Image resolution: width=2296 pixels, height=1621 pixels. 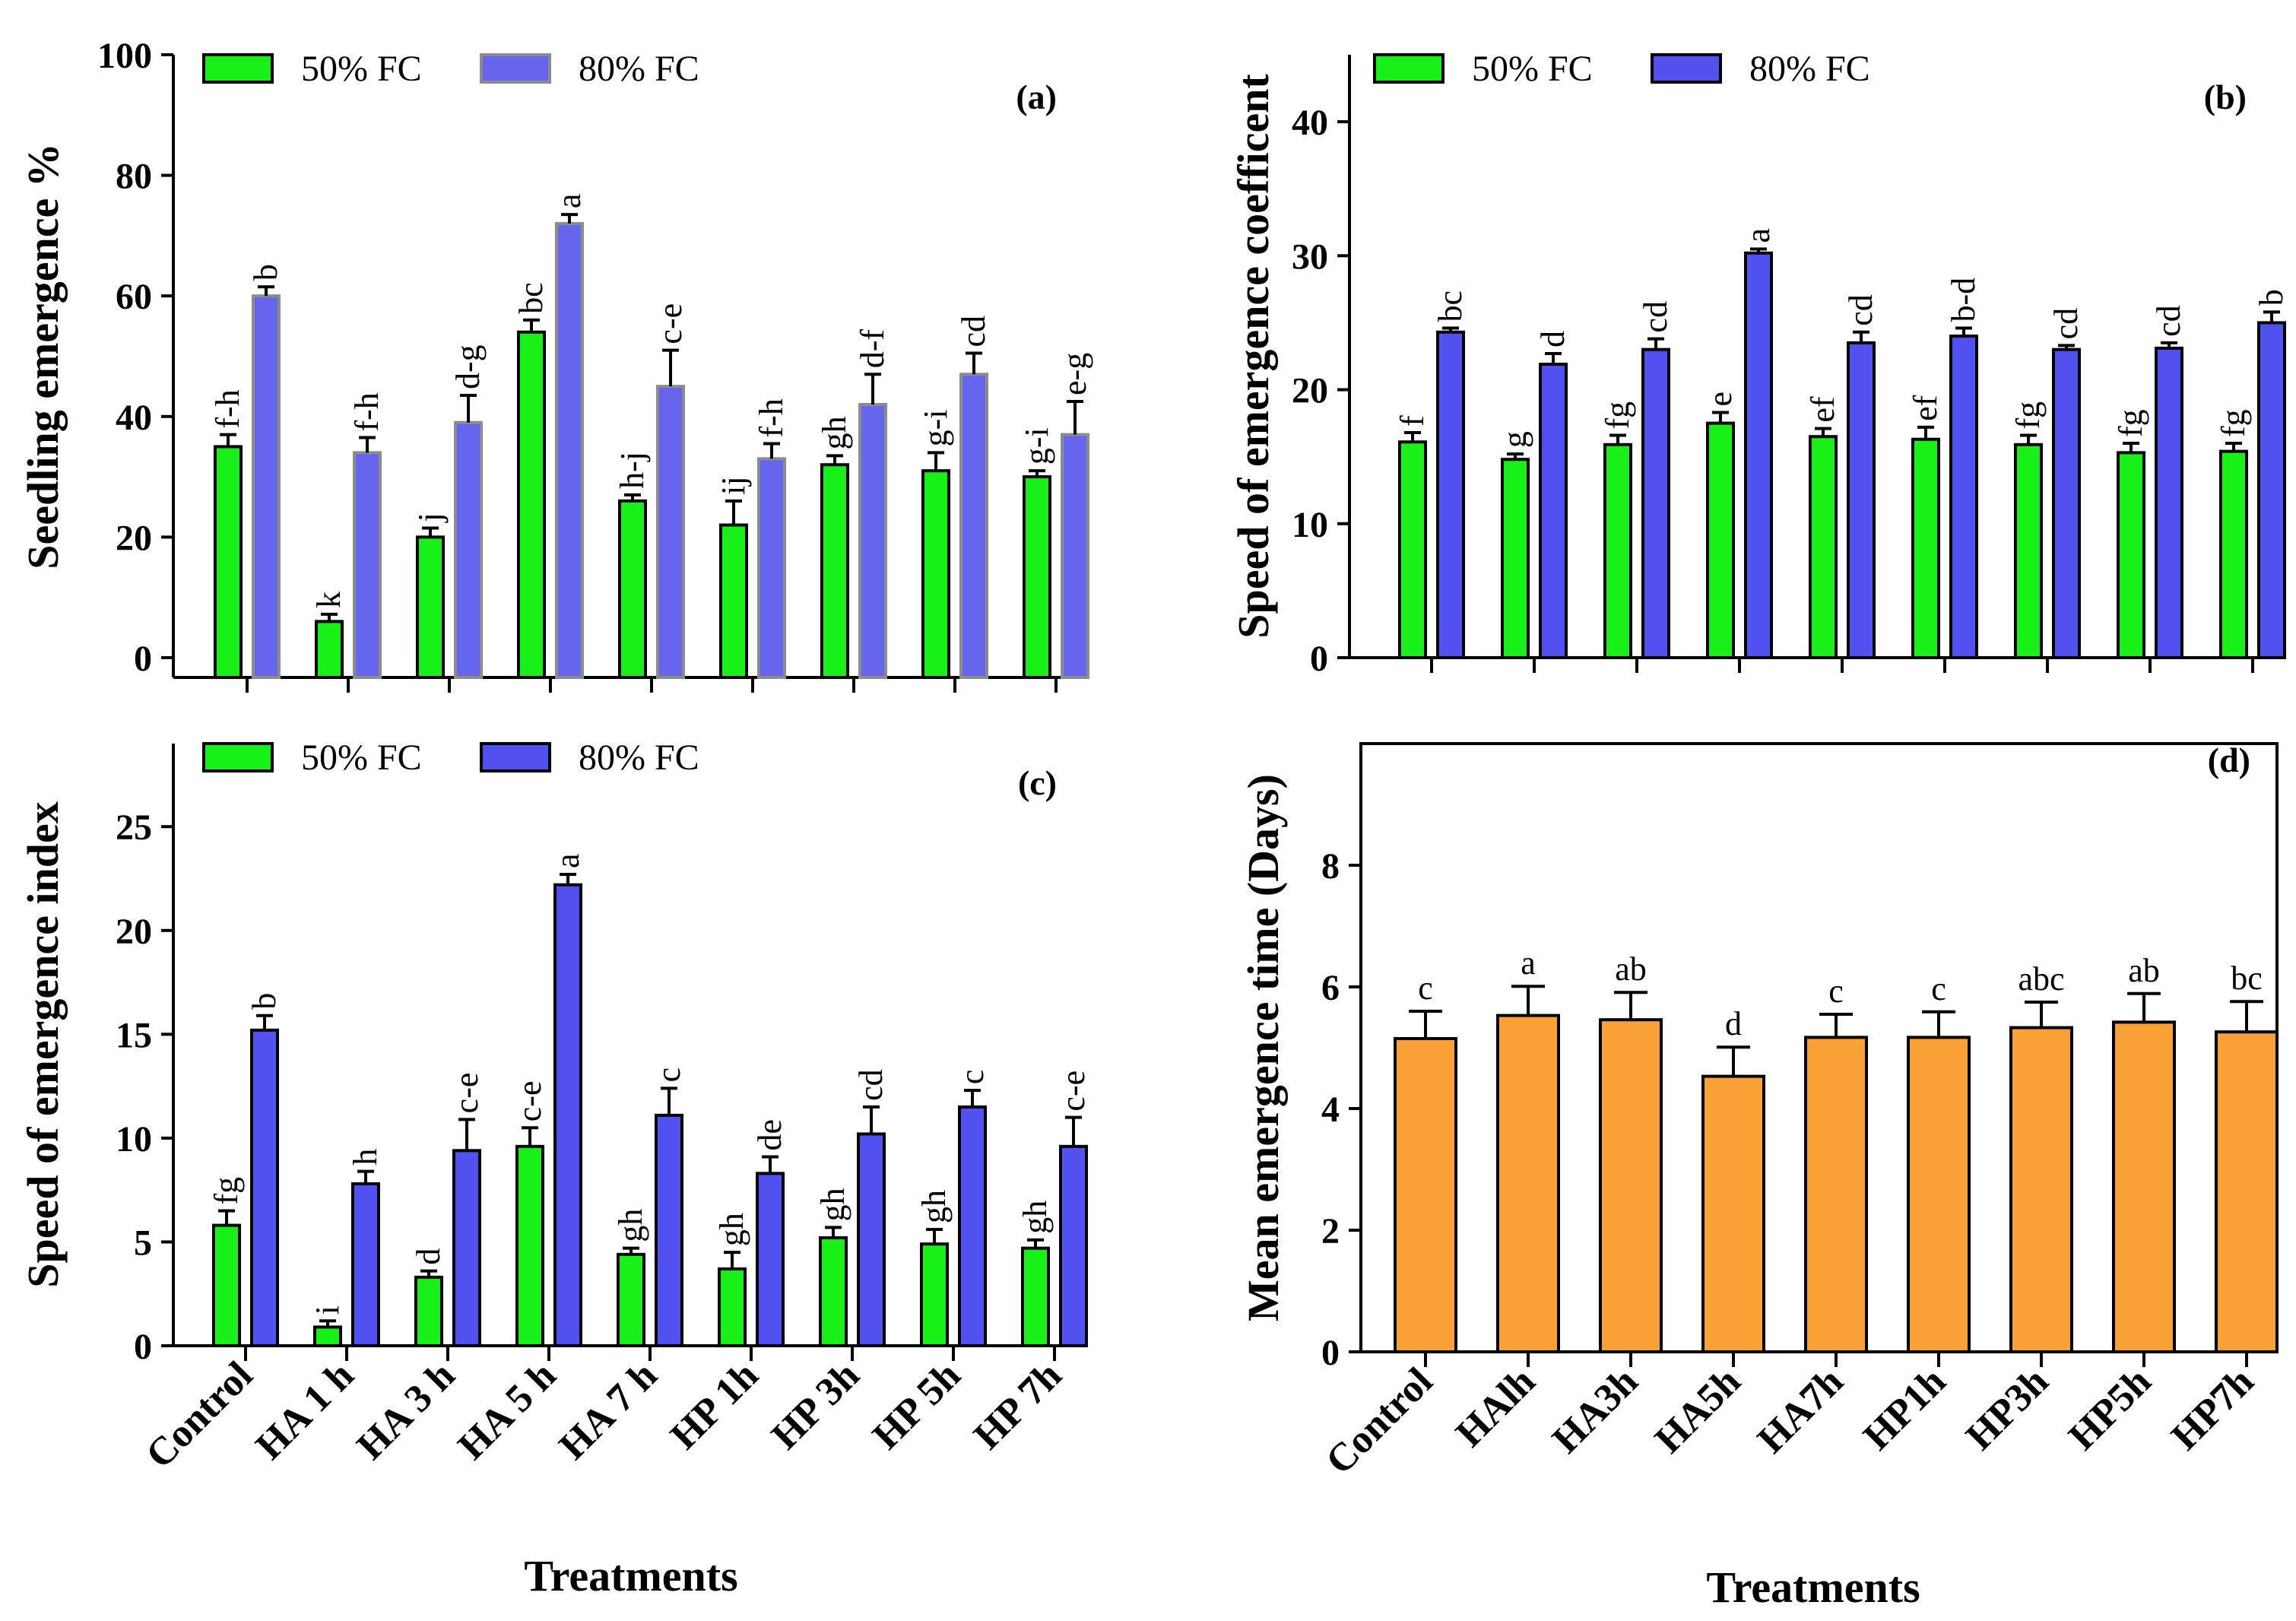 I want to click on panel-tag: (b), so click(x=2225, y=97).